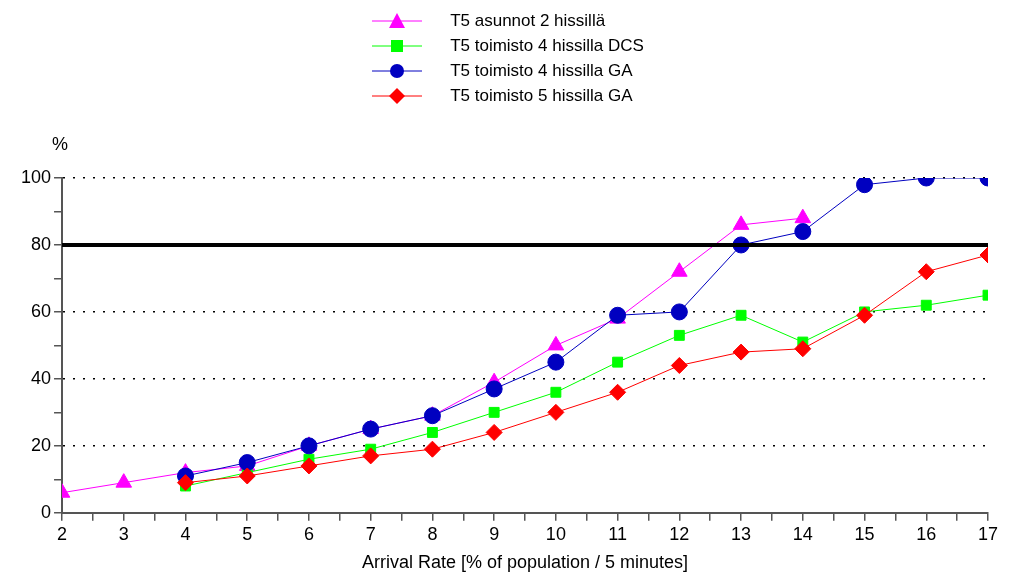  Describe the element at coordinates (864, 533) in the screenshot. I see `x-tick-label: 15` at that location.